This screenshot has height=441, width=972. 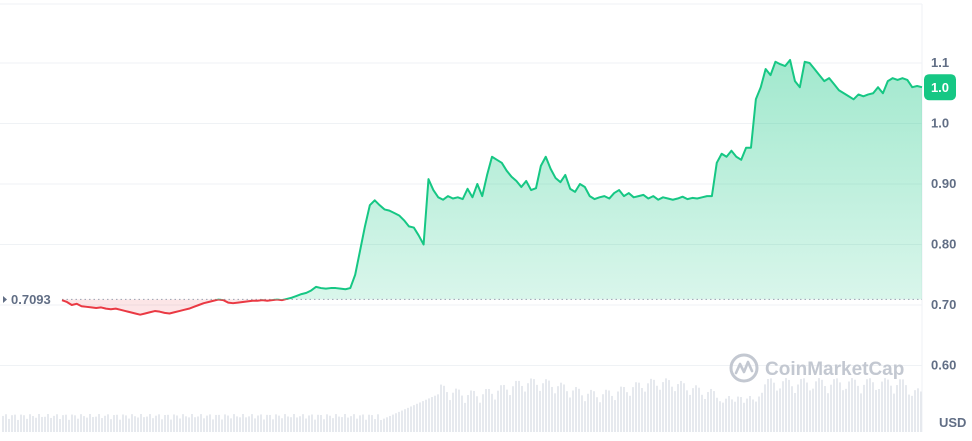 What do you see at coordinates (175, 307) in the screenshot?
I see `price-line-down` at bounding box center [175, 307].